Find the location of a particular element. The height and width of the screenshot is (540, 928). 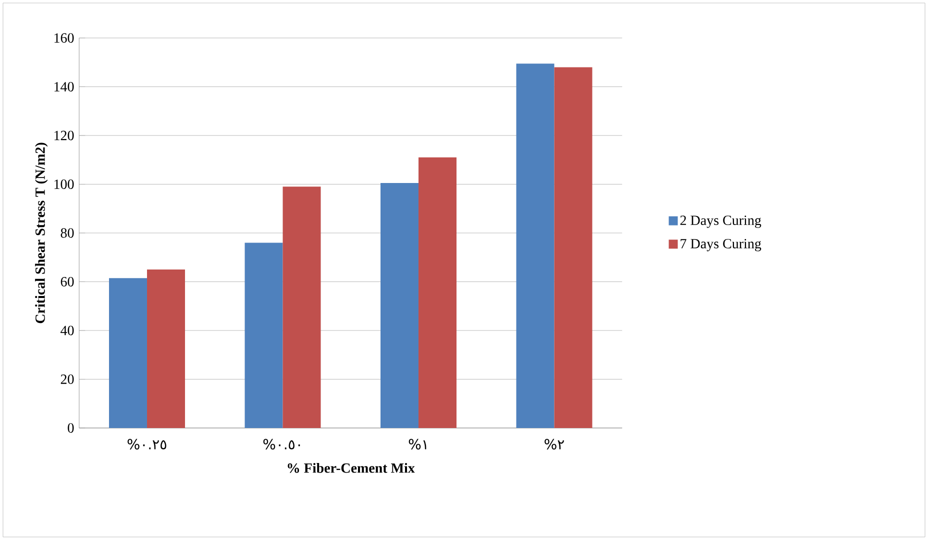

y-tick-label: 140 is located at coordinates (64, 87).